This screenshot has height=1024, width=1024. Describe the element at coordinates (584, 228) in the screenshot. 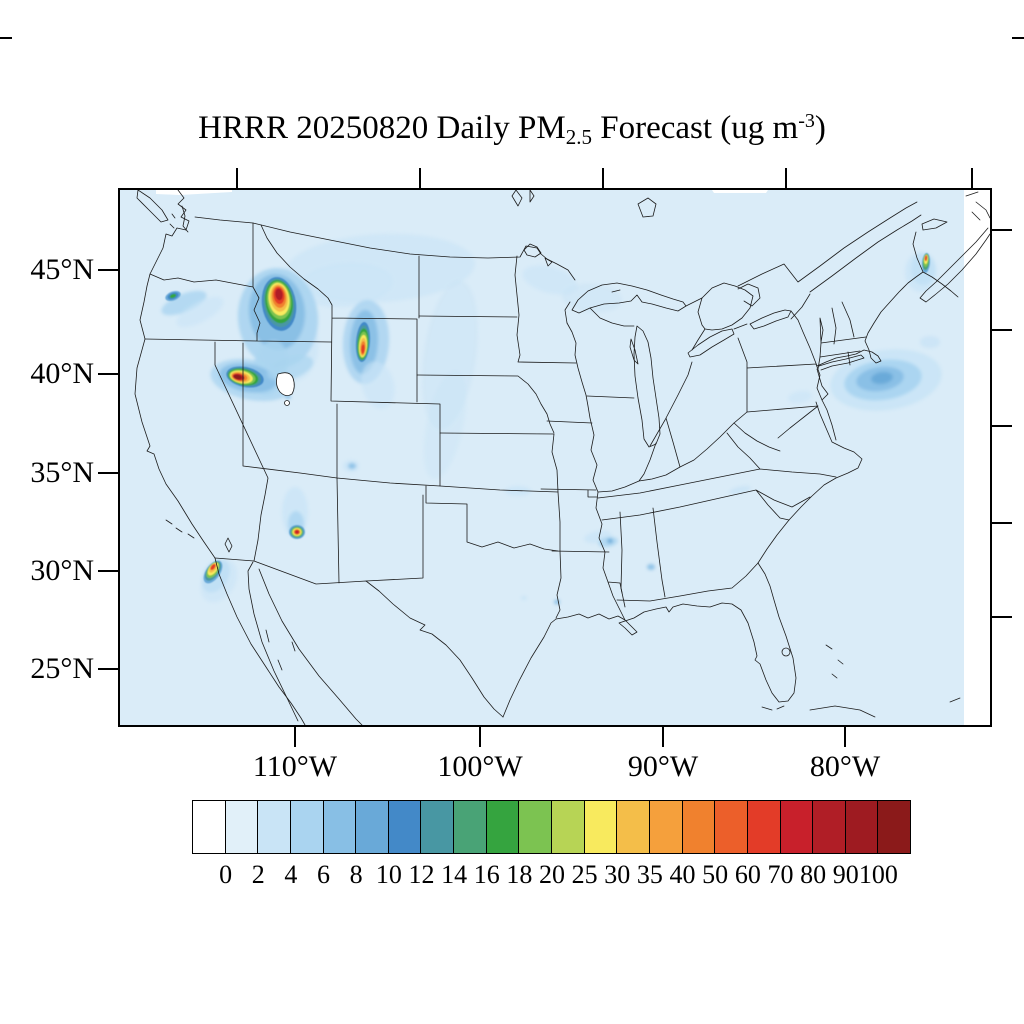

I see `border-lakes` at that location.